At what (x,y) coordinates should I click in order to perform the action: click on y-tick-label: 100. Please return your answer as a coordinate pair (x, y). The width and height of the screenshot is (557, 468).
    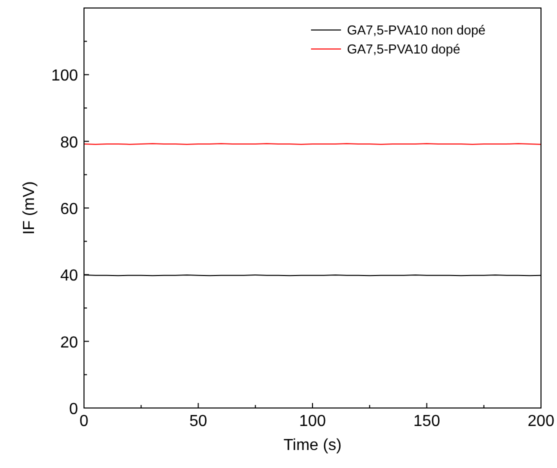
    Looking at the image, I should click on (64, 76).